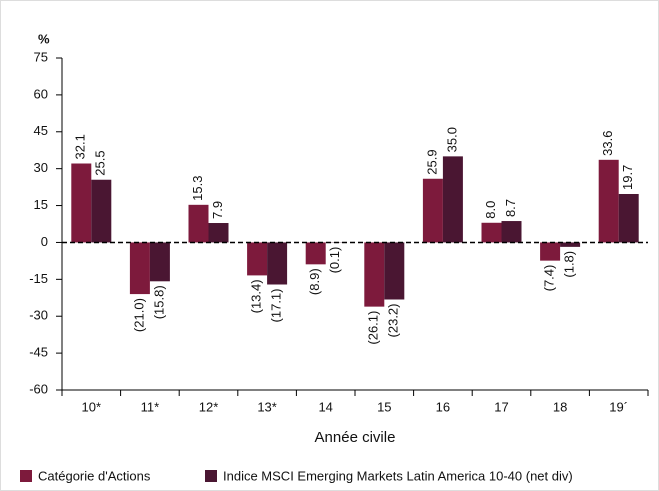  What do you see at coordinates (41, 56) in the screenshot?
I see `y-tick-label: 75` at bounding box center [41, 56].